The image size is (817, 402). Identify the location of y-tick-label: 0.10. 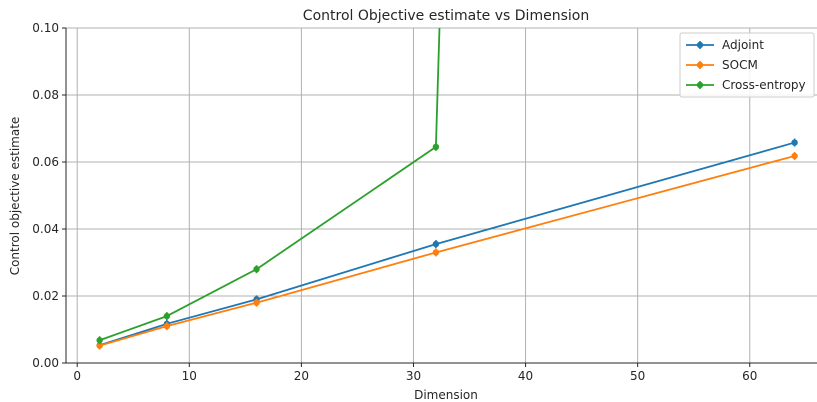
(45, 28).